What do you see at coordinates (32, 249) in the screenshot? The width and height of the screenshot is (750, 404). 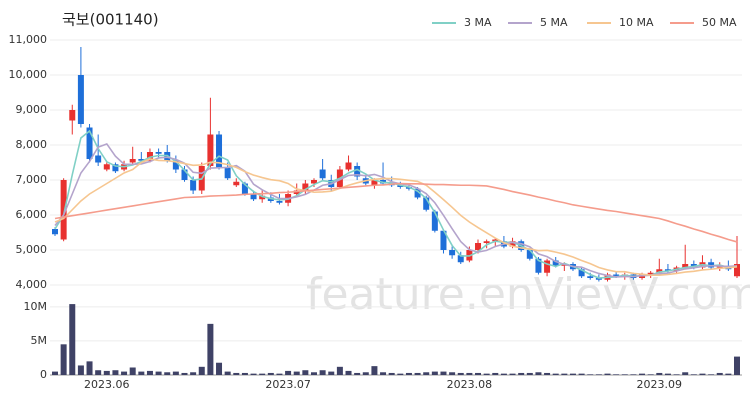 I see `y-tick-label: 5,000` at bounding box center [32, 249].